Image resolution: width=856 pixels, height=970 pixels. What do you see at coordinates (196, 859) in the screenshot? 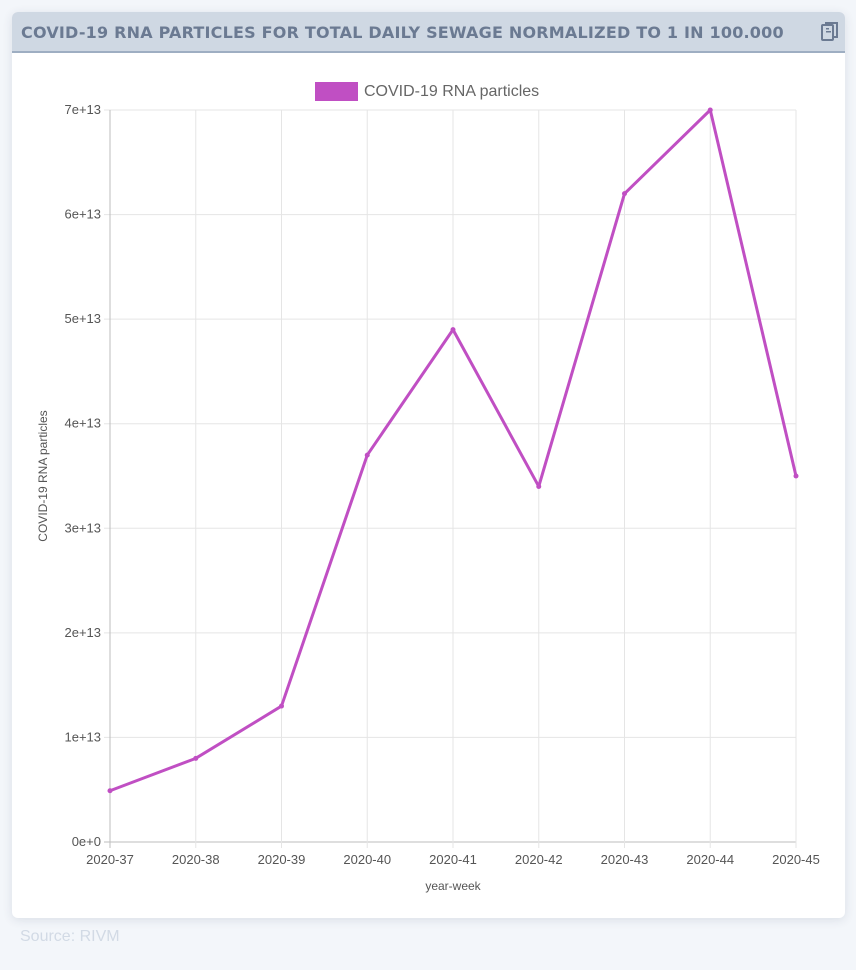
I see `x-tick-label: 2020-38` at bounding box center [196, 859].